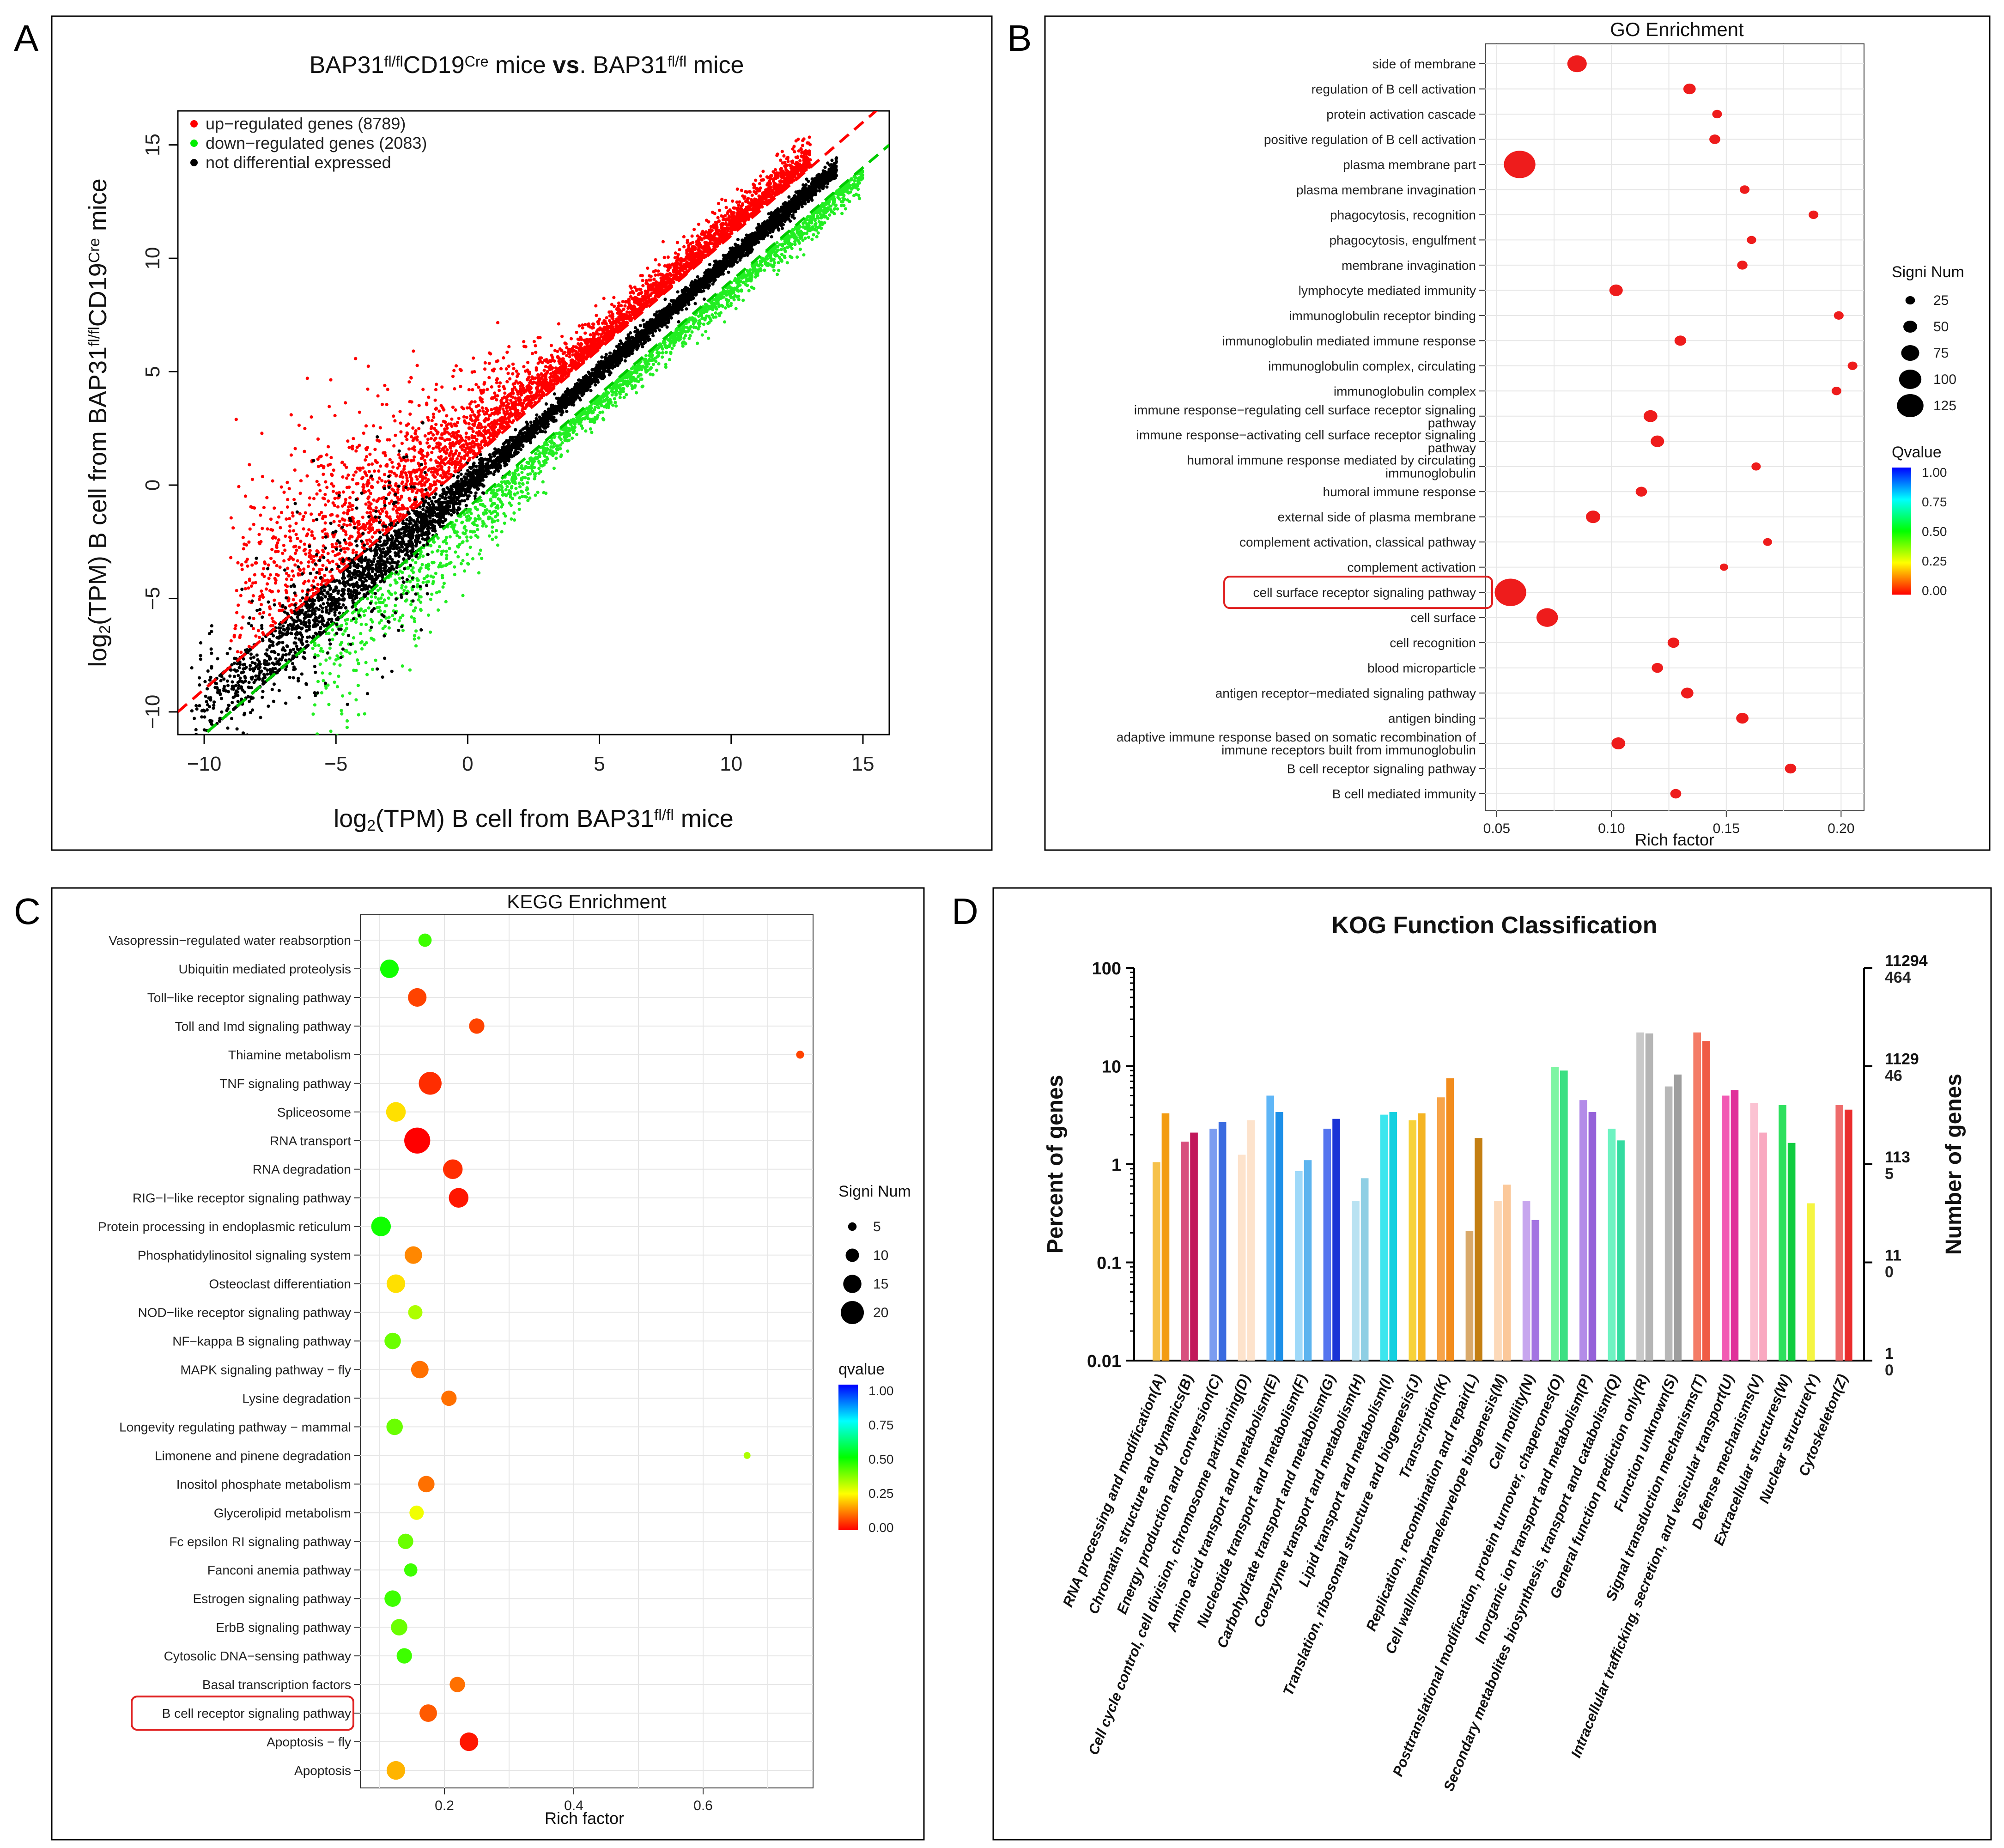  What do you see at coordinates (965, 911) in the screenshot?
I see `panel-label-D: D` at bounding box center [965, 911].